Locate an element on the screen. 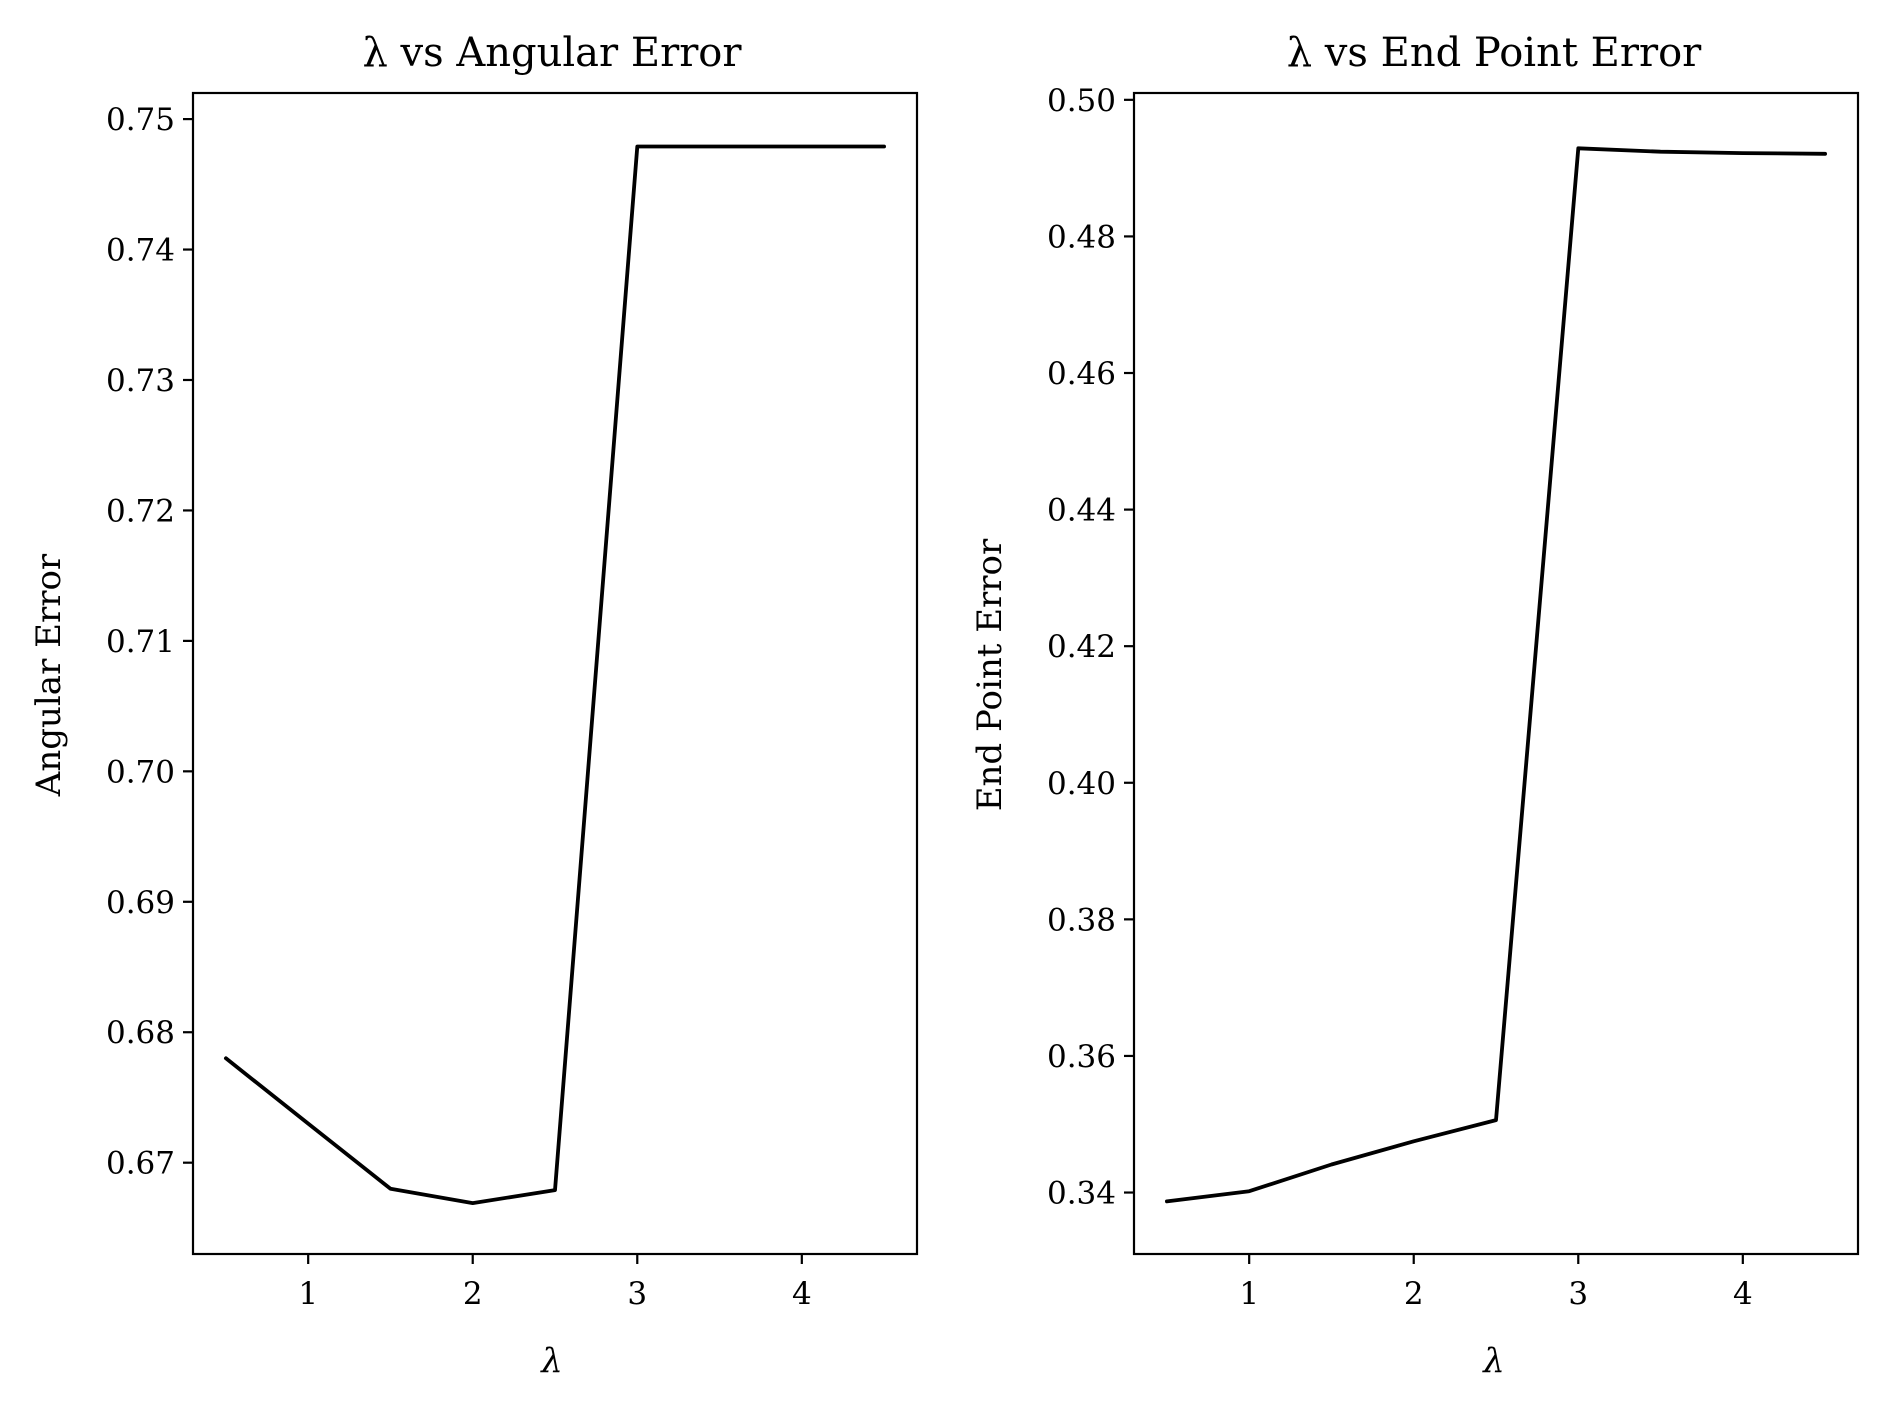 Image resolution: width=1883 pixels, height=1409 pixels. end-point-error-y-tick-label: 0.42 is located at coordinates (1081, 647).